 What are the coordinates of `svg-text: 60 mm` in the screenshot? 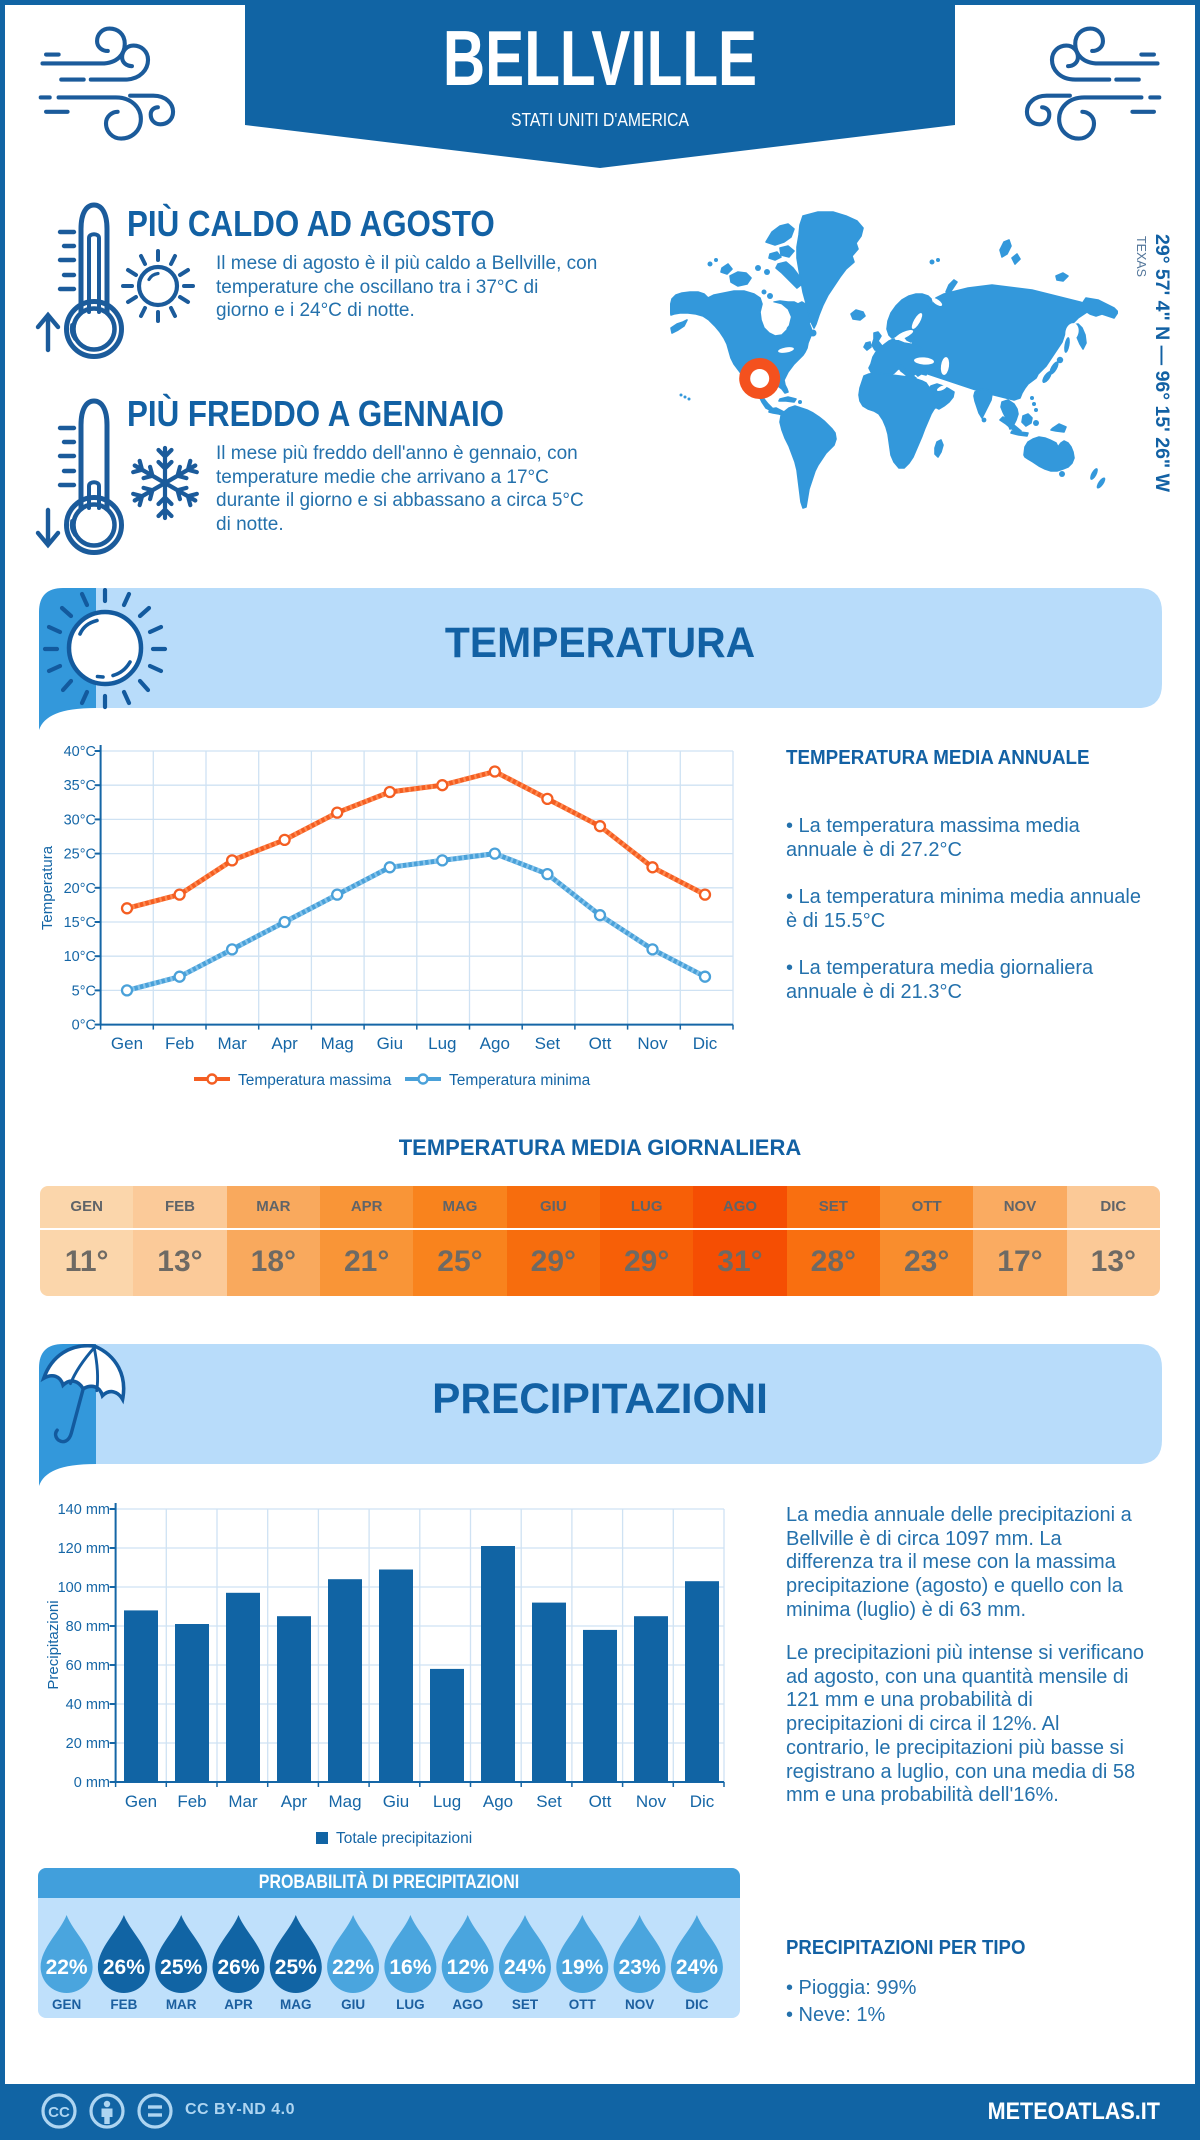 It's located at (88, 1666).